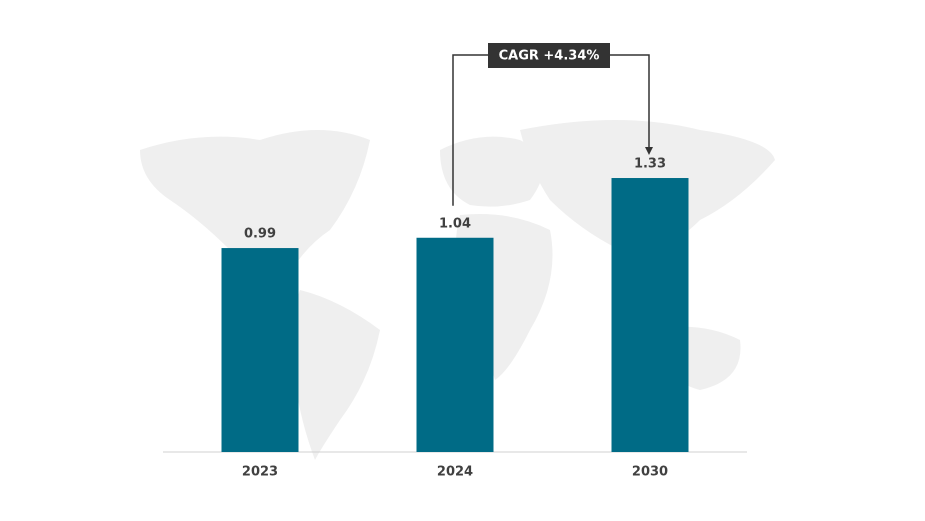 The width and height of the screenshot is (925, 521). Describe the element at coordinates (455, 223) in the screenshot. I see `value-label: 1.04` at that location.